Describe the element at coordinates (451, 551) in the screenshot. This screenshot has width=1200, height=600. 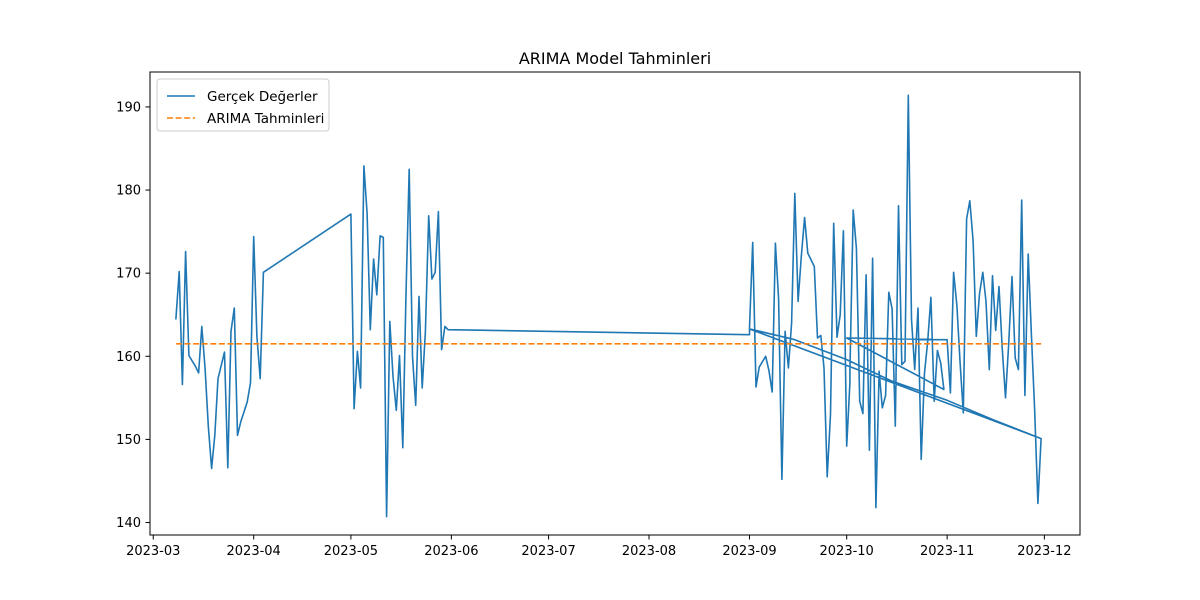
I see `x-tick-label: 2023-06` at that location.